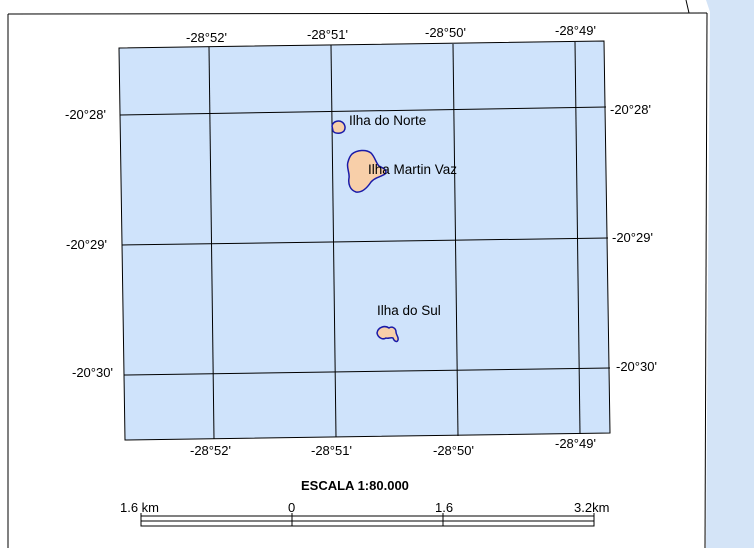  Describe the element at coordinates (139, 507) in the screenshot. I see `scale-tick-label: 1.6 km` at that location.